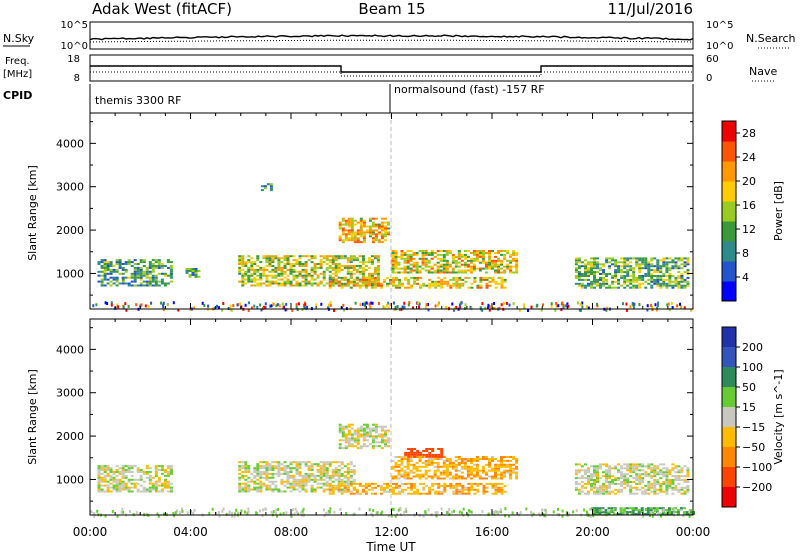 This screenshot has width=800, height=554. Describe the element at coordinates (390, 69) in the screenshot. I see `freq-panel: Freq. [MHz] 18 8 60 0 Nave` at that location.